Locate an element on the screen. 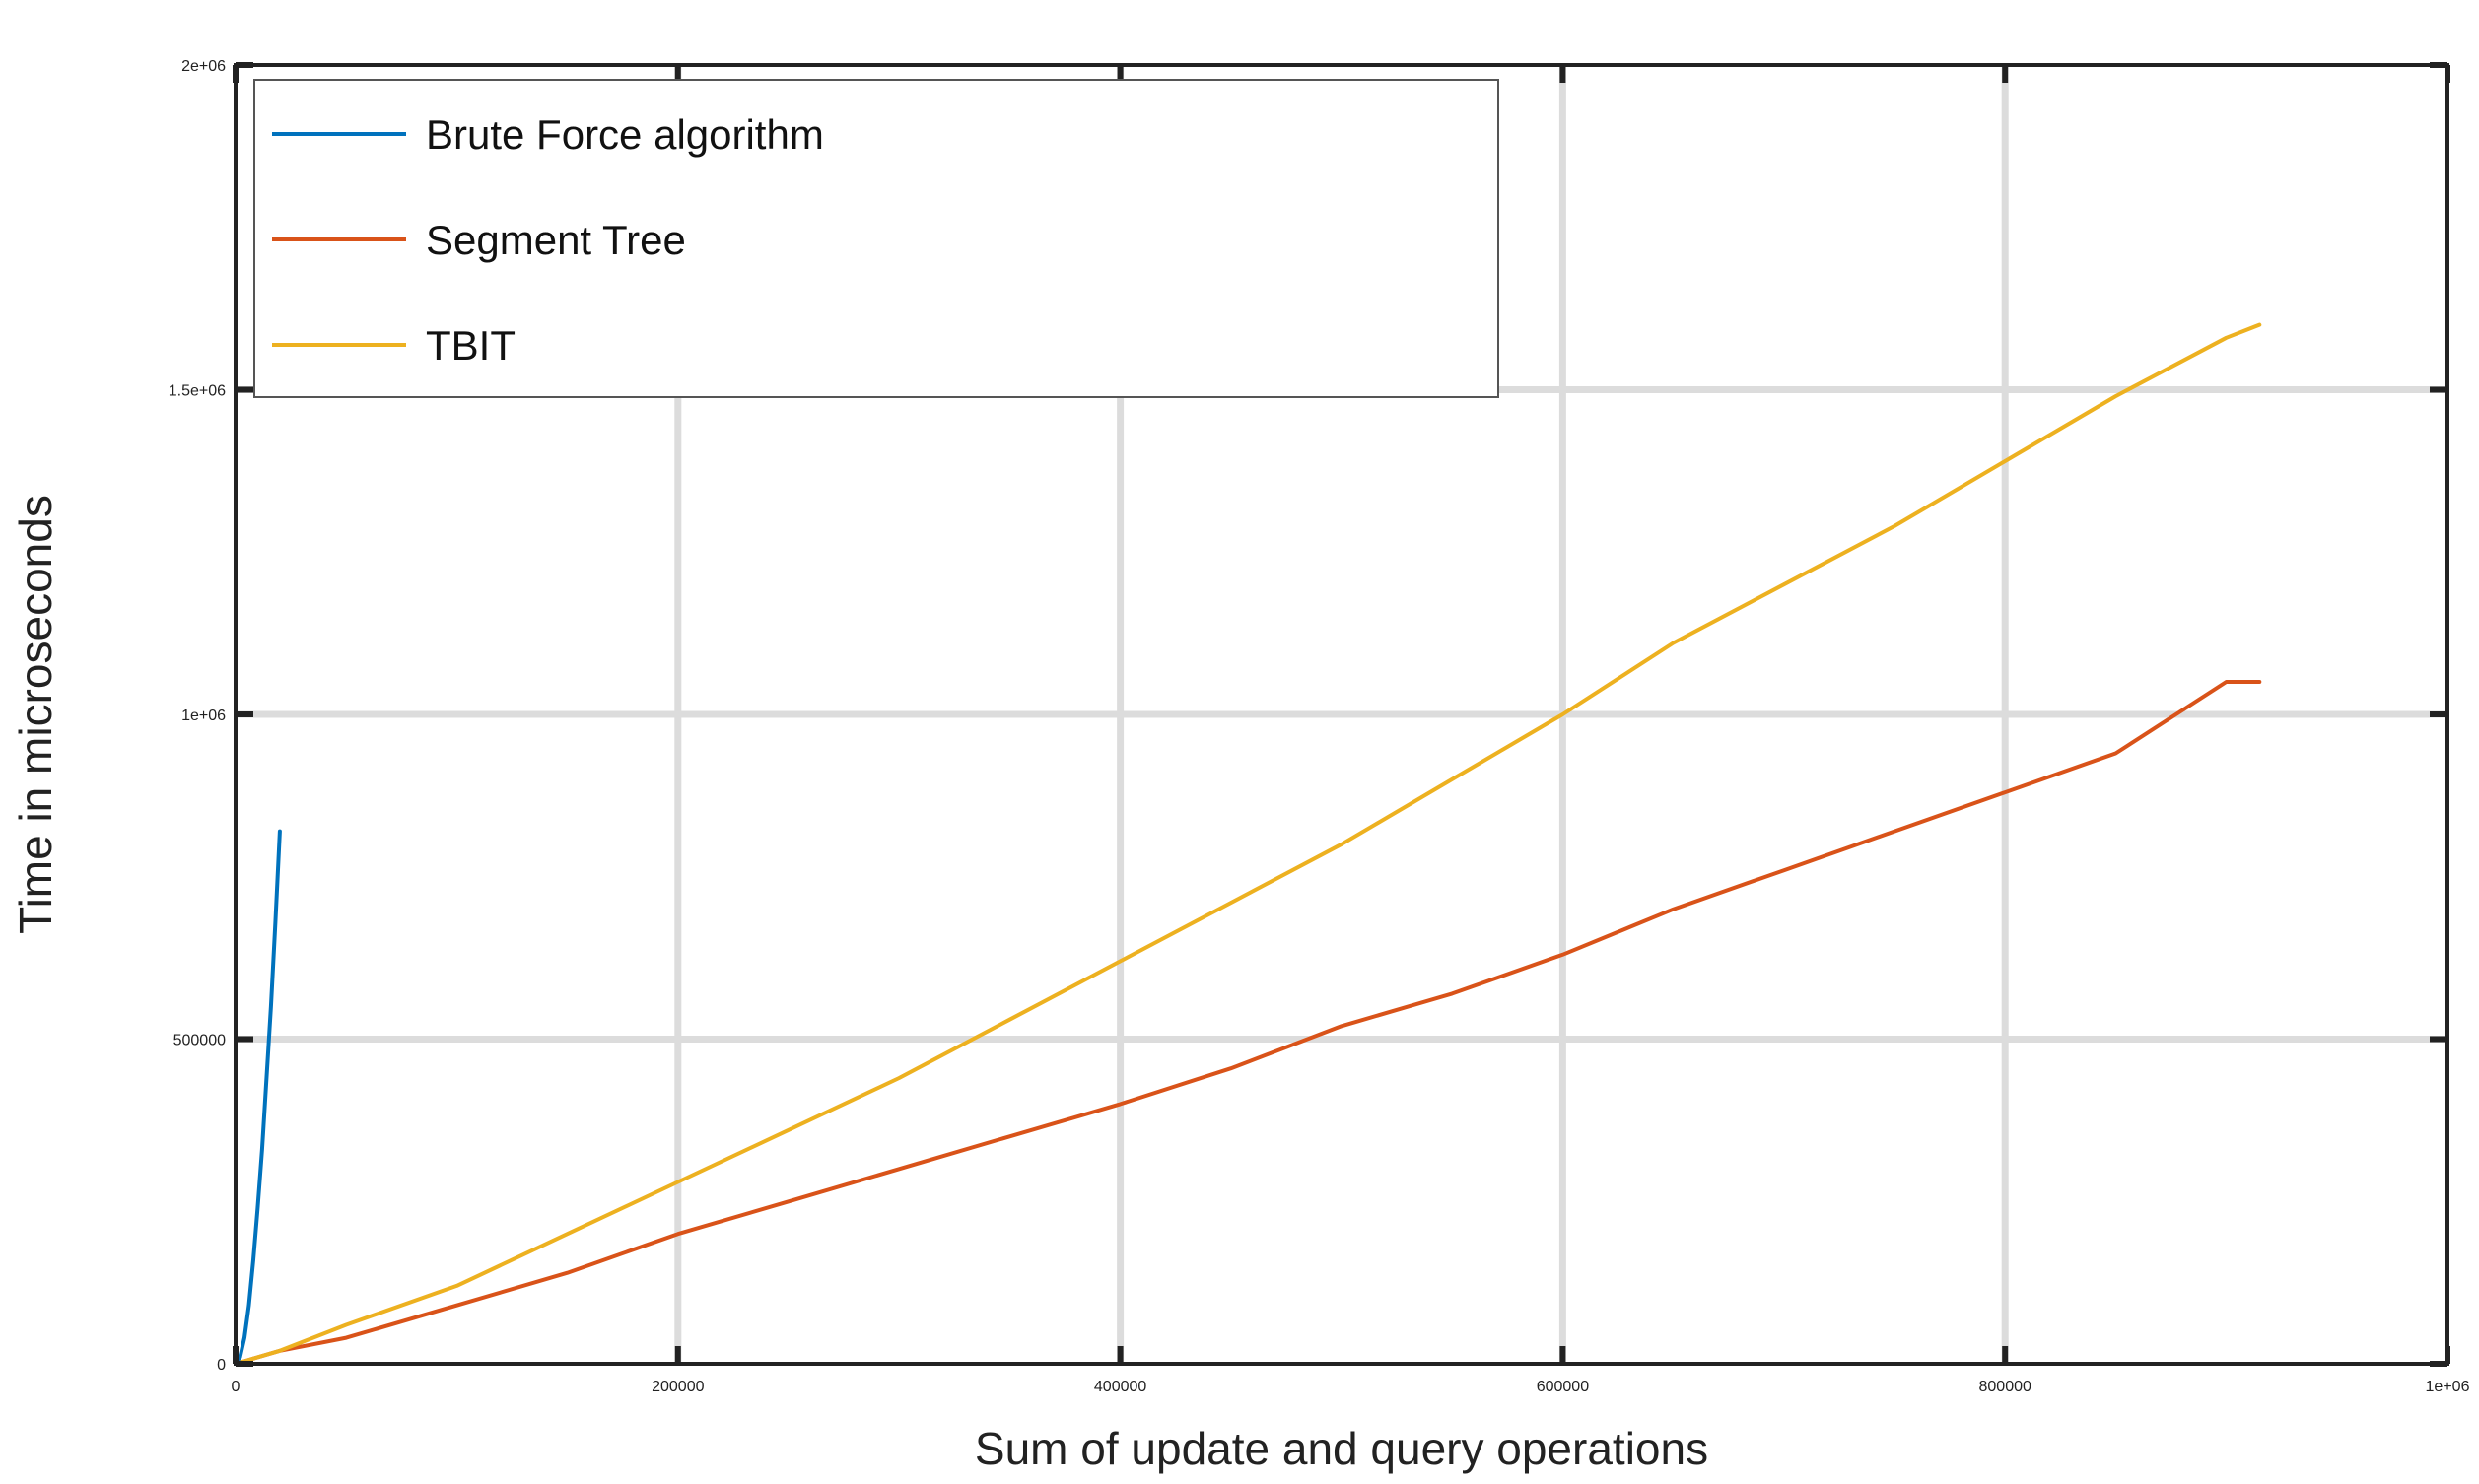  legend-label: TBIT is located at coordinates (471, 345).